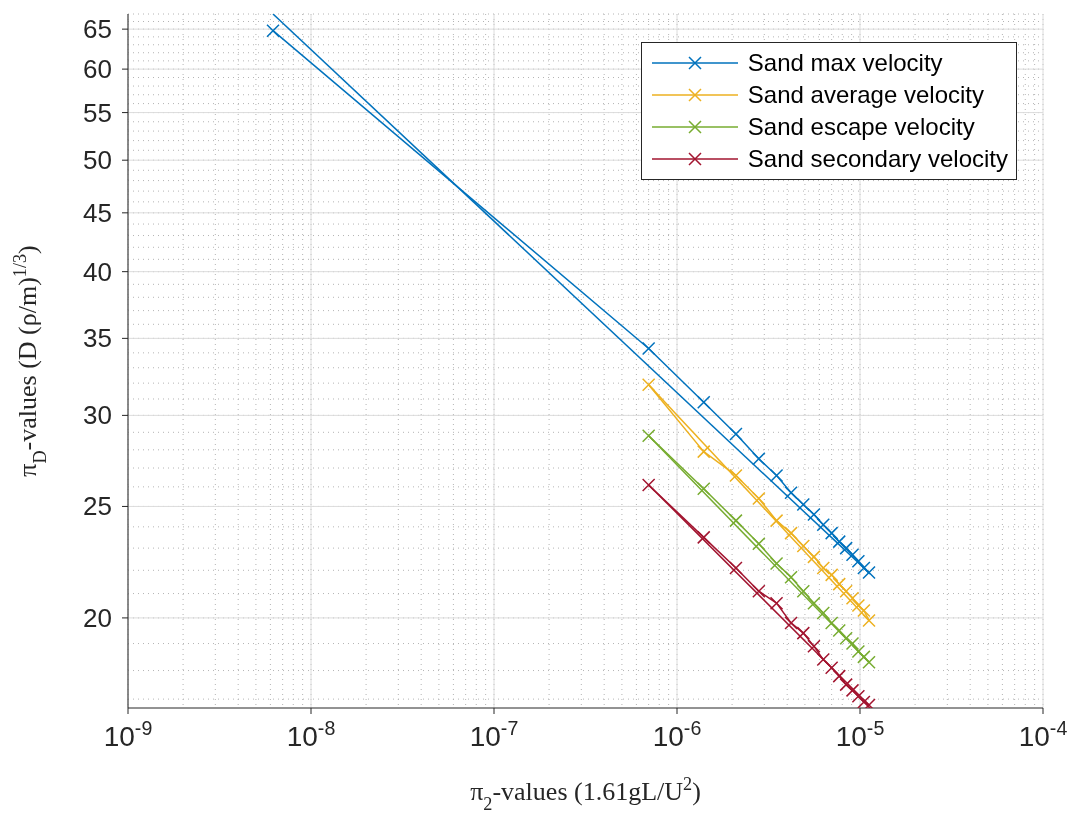 The width and height of the screenshot is (1075, 827). Describe the element at coordinates (311, 734) in the screenshot. I see `x-tick-label: 10$^{-8}$` at that location.